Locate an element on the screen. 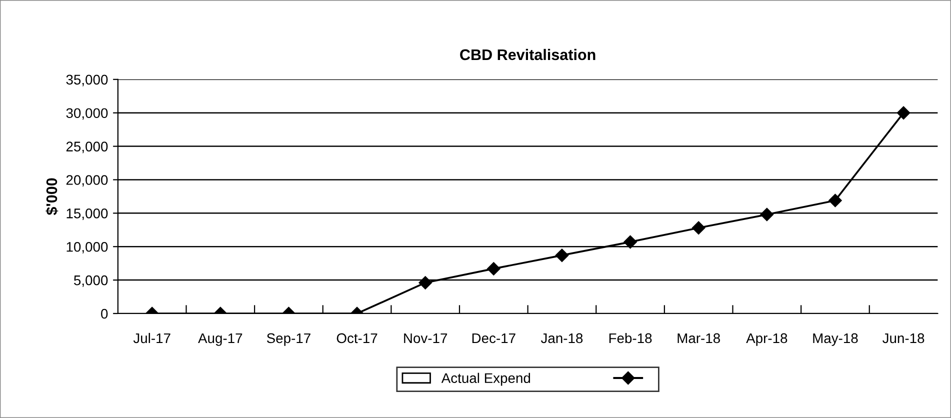  x-tick-label: Jul-17 is located at coordinates (151, 338).